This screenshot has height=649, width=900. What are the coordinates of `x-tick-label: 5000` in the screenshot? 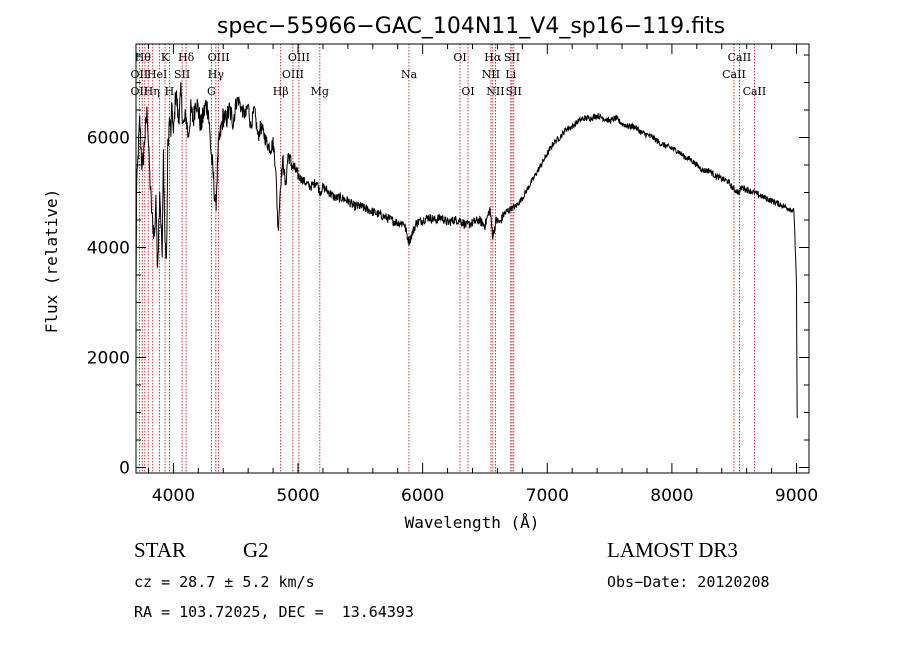 It's located at (297, 496).